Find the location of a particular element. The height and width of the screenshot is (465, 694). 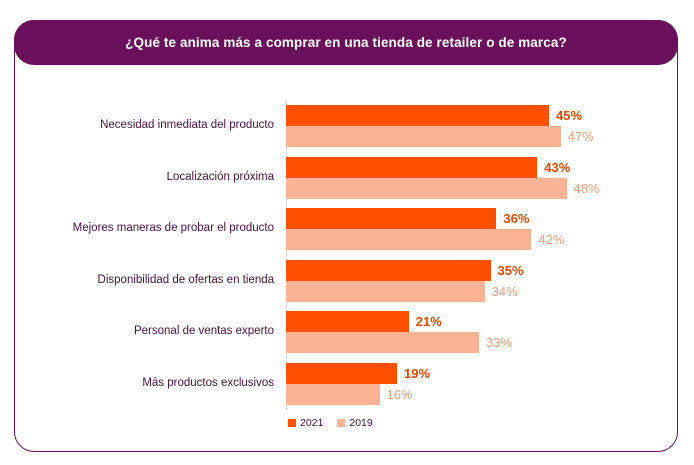

value-label-2021: 36% is located at coordinates (516, 218).